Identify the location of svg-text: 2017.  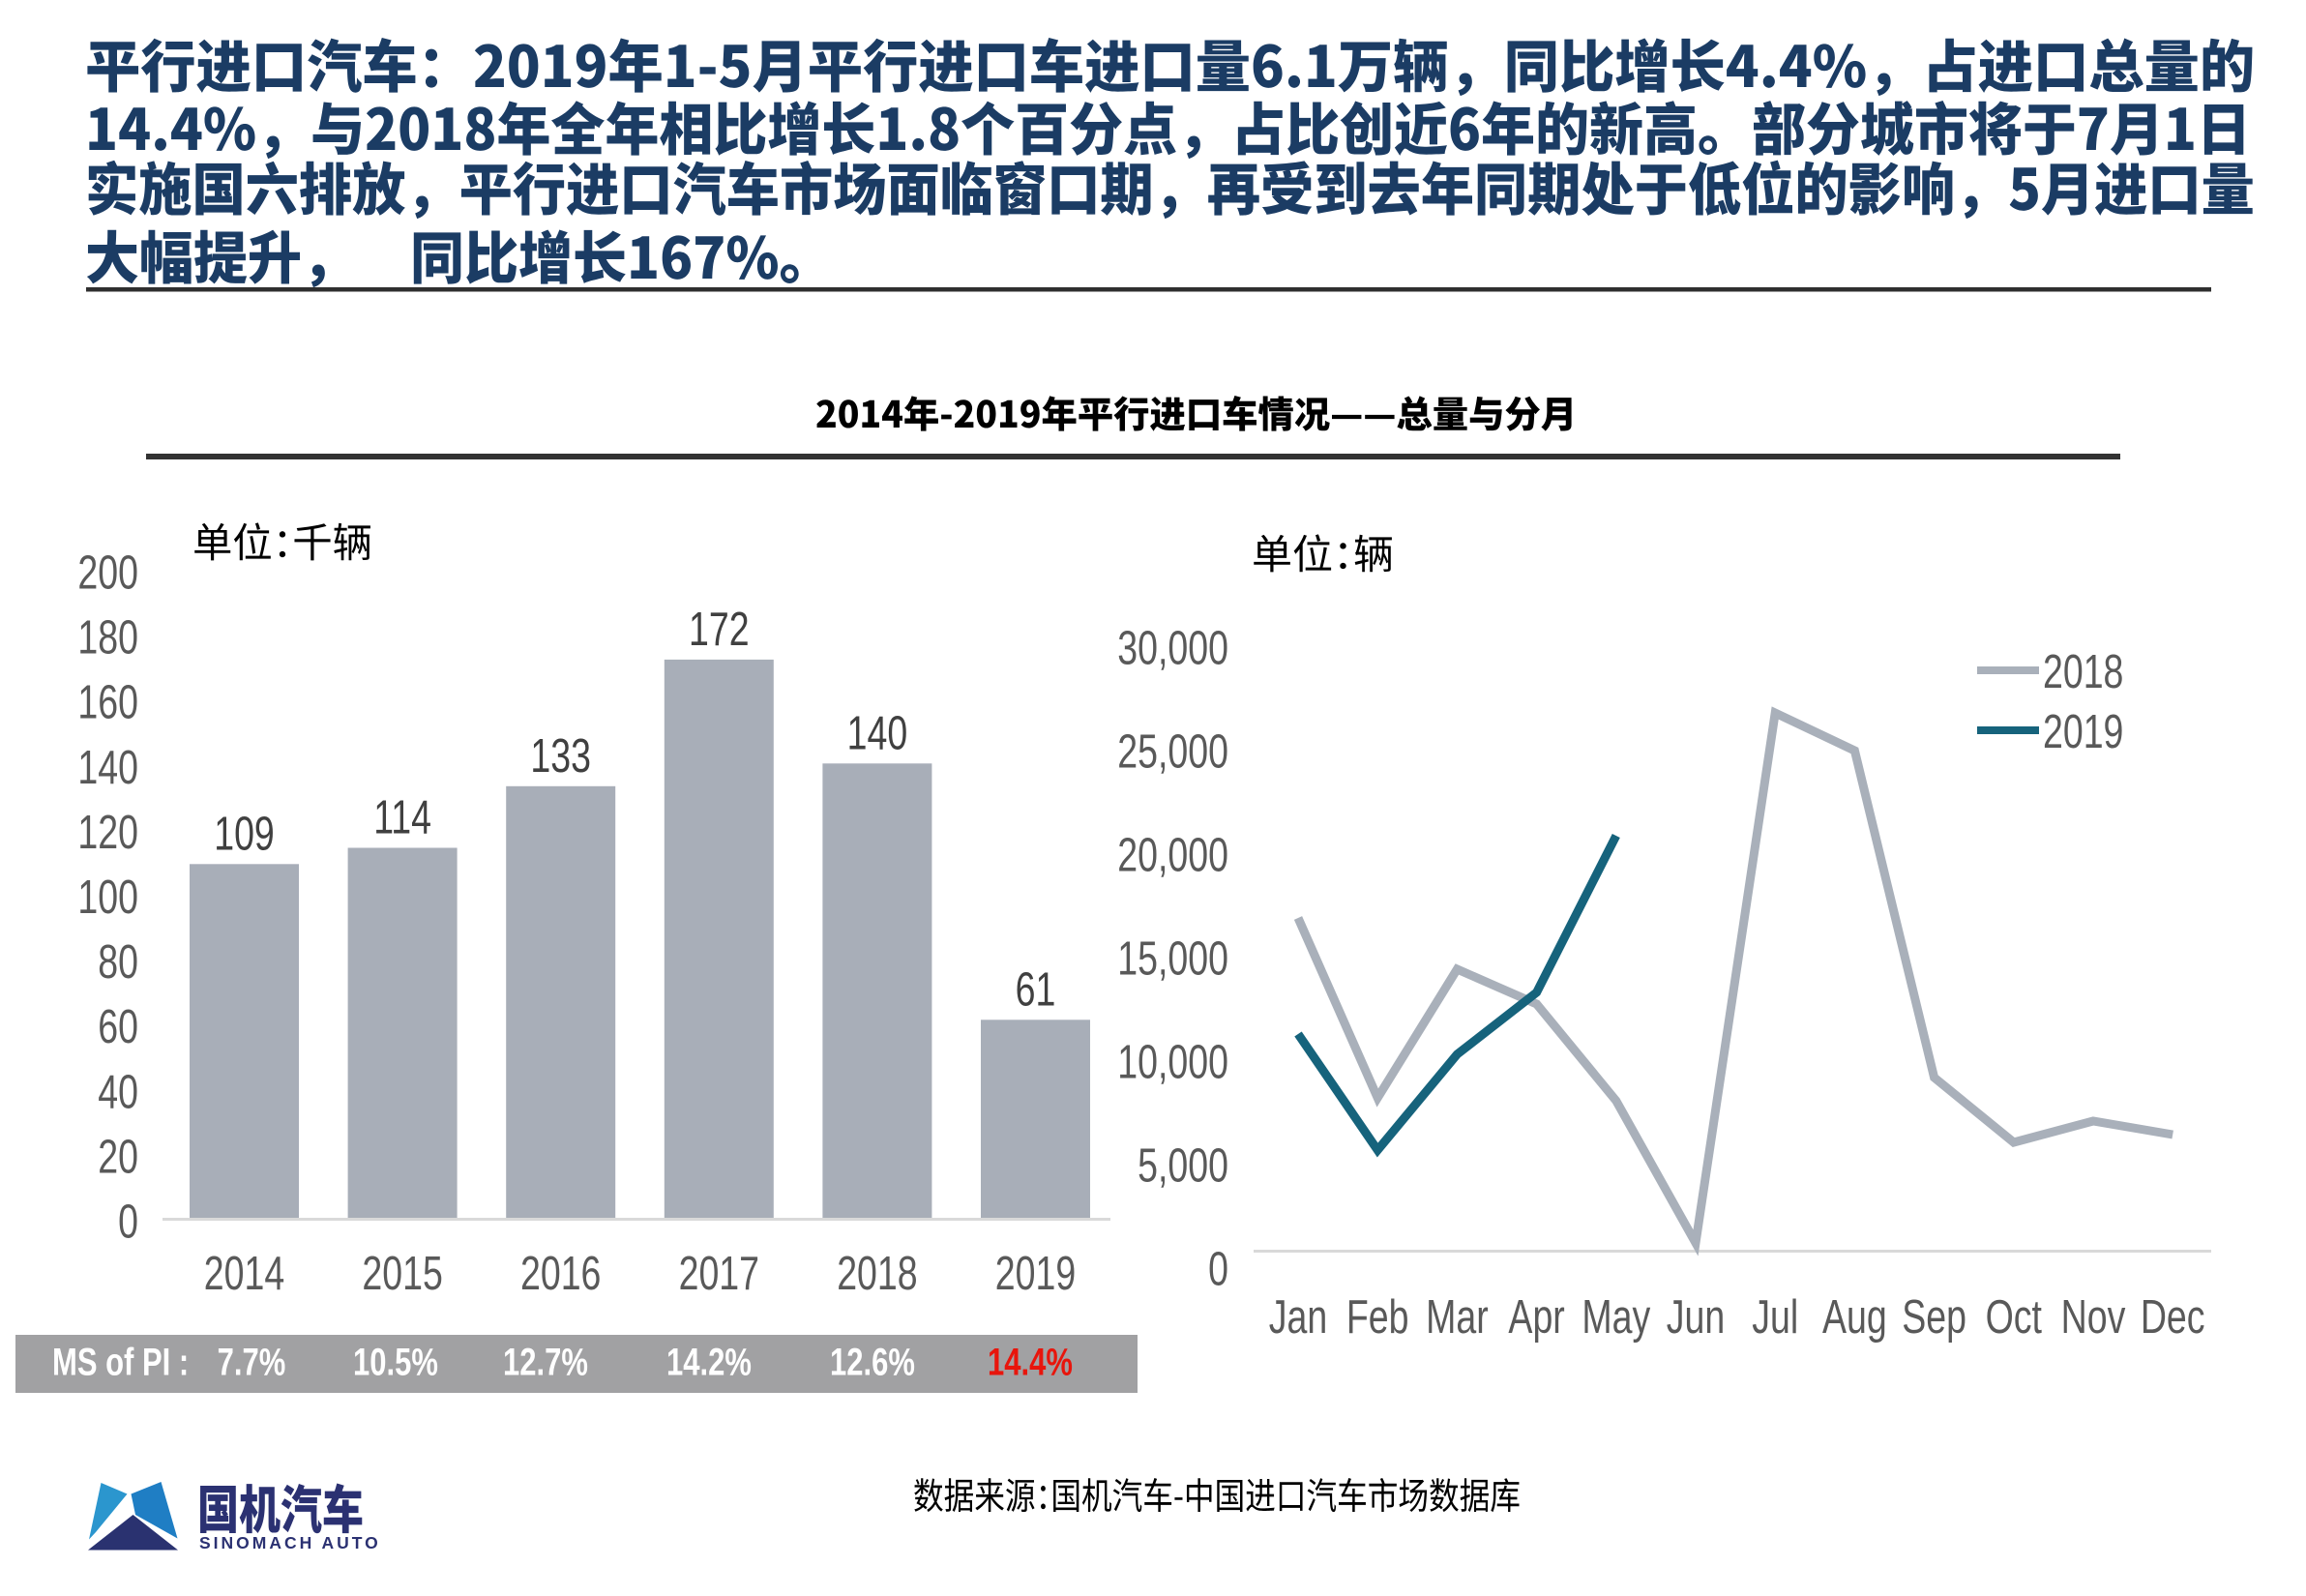
(719, 1274).